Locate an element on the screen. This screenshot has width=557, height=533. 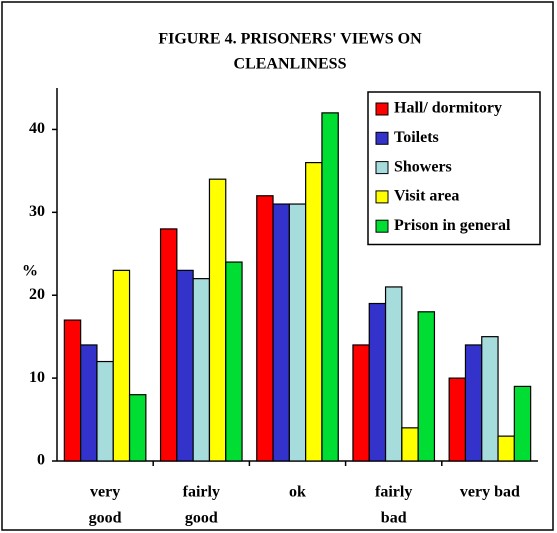
y-tick-label: 20 is located at coordinates (37, 294).